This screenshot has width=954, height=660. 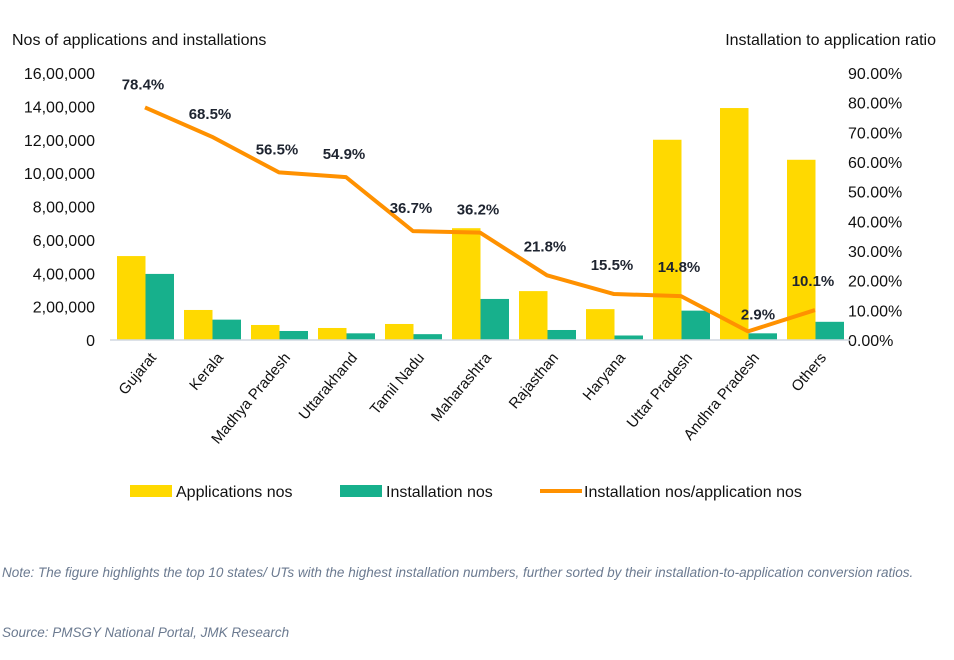 What do you see at coordinates (693, 492) in the screenshot?
I see `legend-label-ratio: Installation nos/application nos` at bounding box center [693, 492].